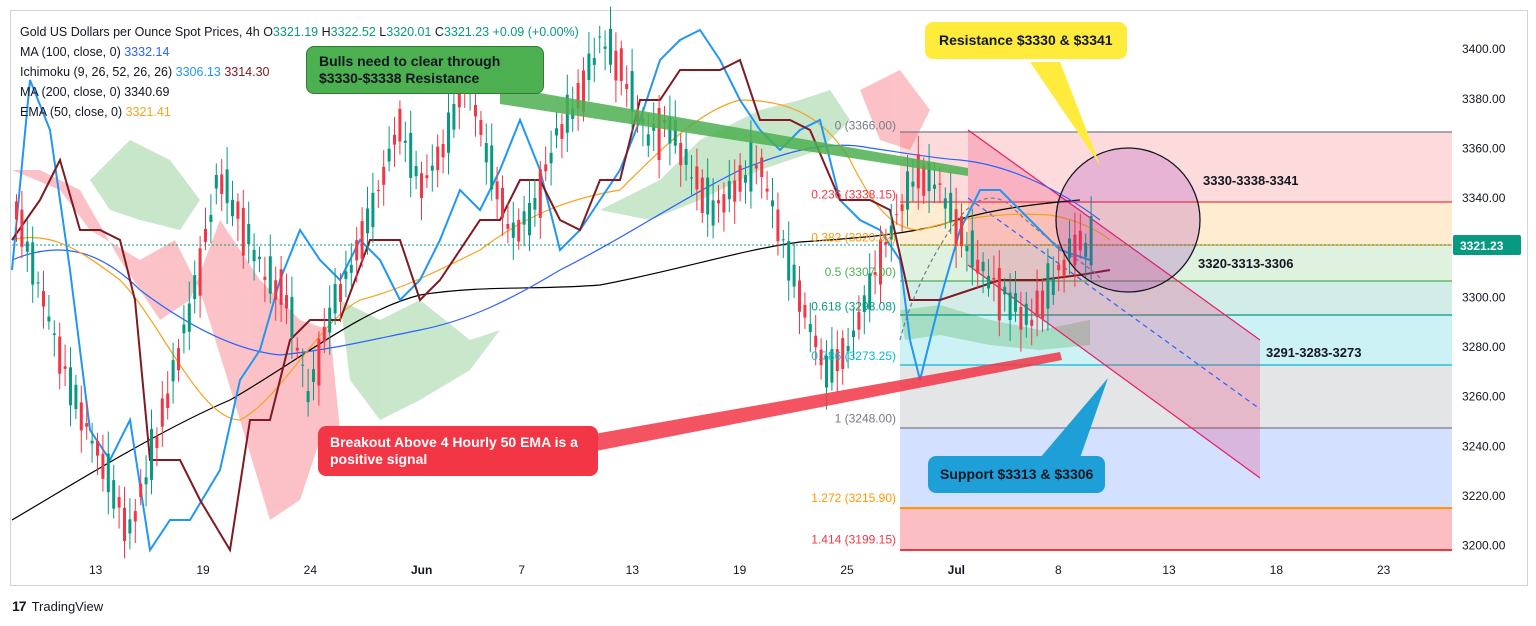  I want to click on x-tick-label: 13, so click(96, 570).